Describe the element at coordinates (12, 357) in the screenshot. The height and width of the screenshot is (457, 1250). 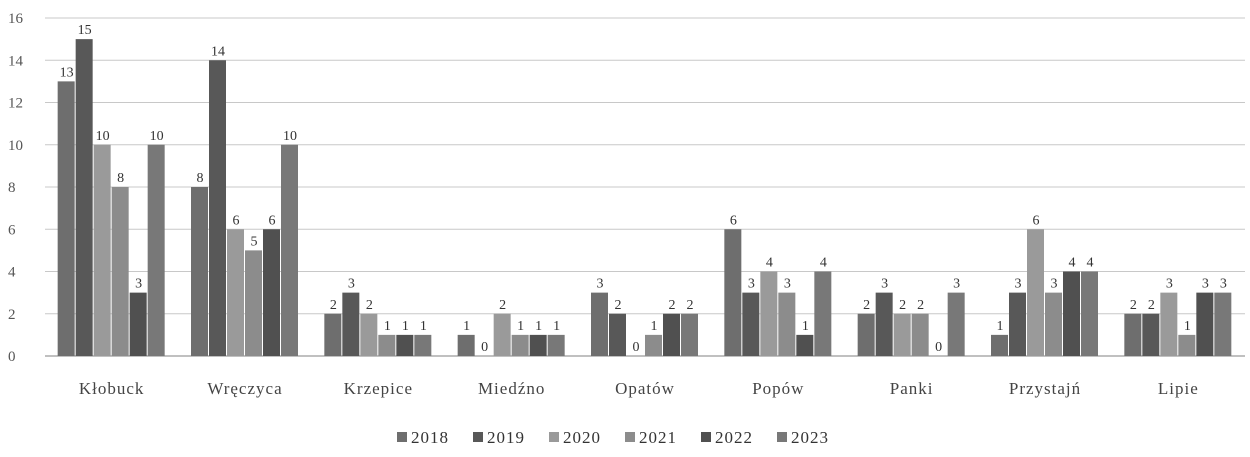
I see `y-tick-label: 0` at that location.